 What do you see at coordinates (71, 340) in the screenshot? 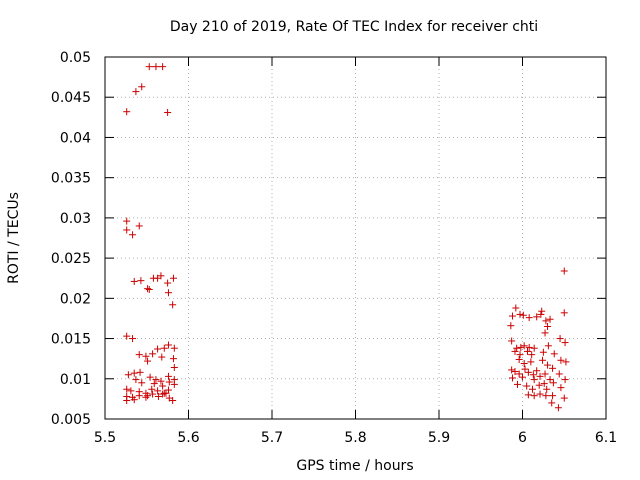
I see `y-tick-label: 0.015` at bounding box center [71, 340].